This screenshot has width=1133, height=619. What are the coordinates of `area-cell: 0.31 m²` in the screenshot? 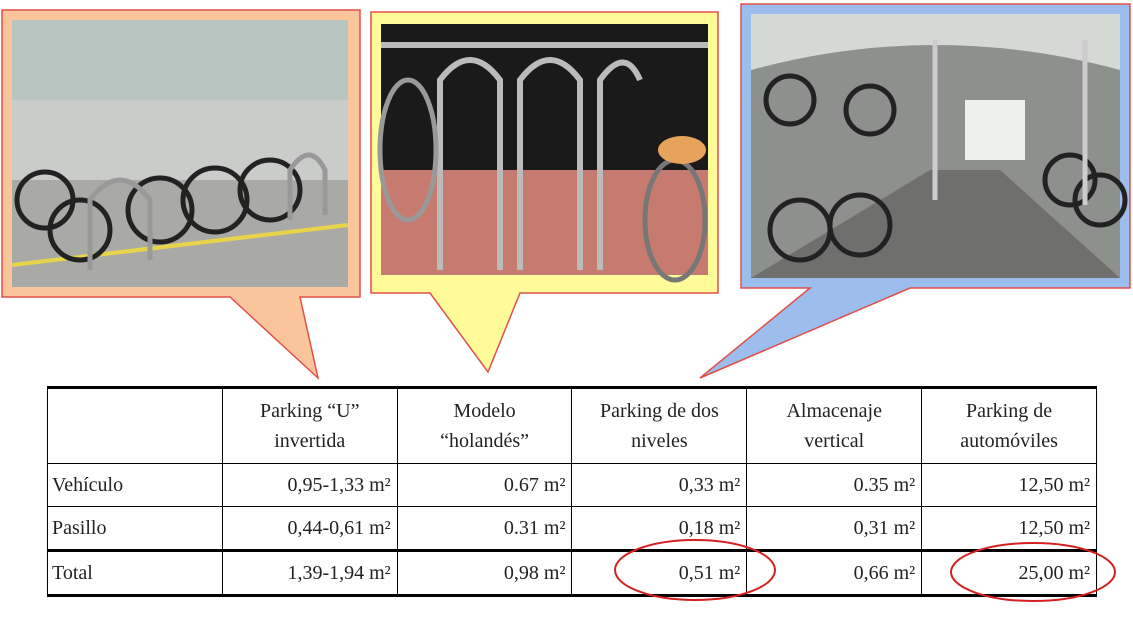 It's located at (484, 528).